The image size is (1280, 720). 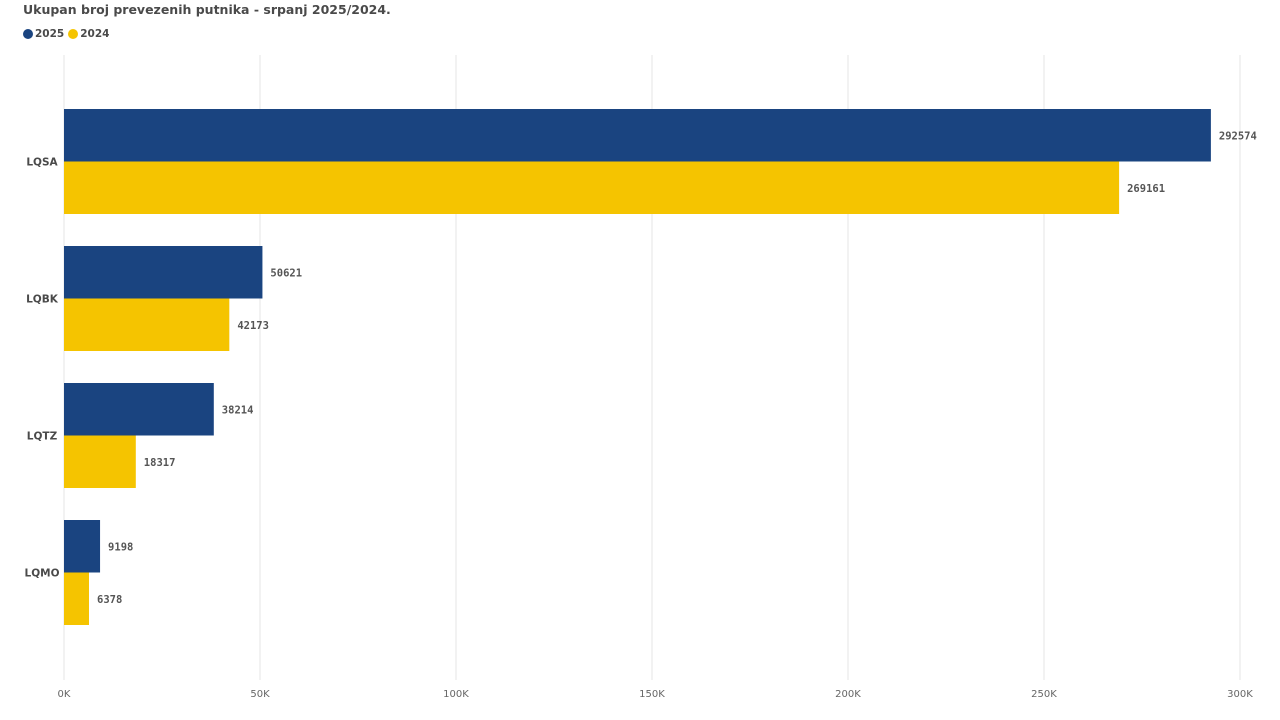 I want to click on x-tick-label: 250K, so click(x=1044, y=694).